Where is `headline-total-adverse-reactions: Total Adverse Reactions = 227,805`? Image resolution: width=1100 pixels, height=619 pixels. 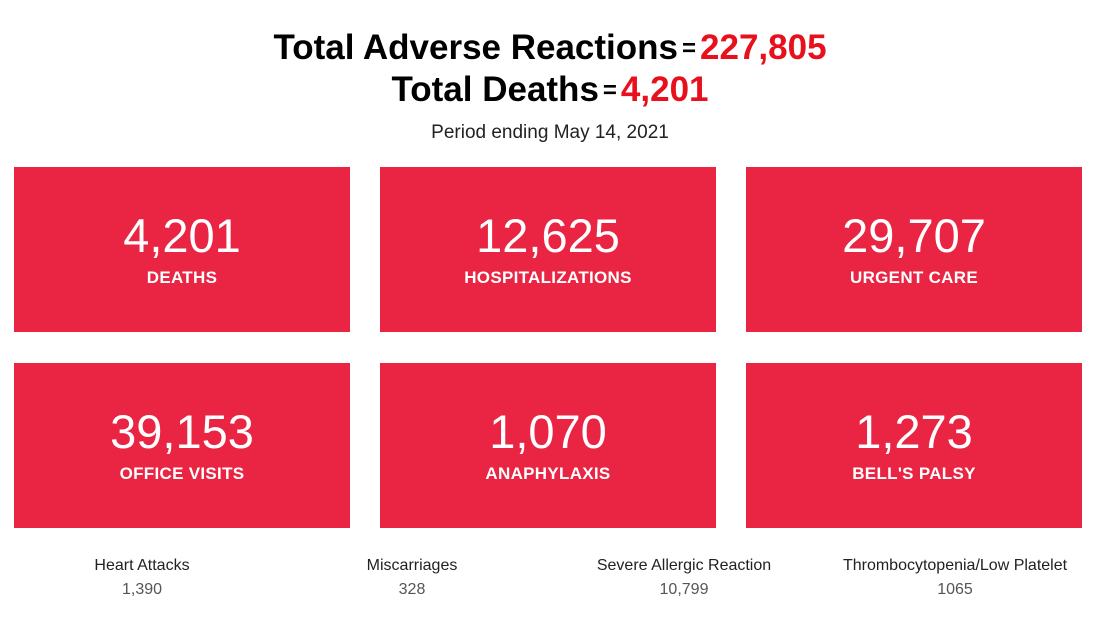 headline-total-adverse-reactions: Total Adverse Reactions = 227,805 is located at coordinates (550, 48).